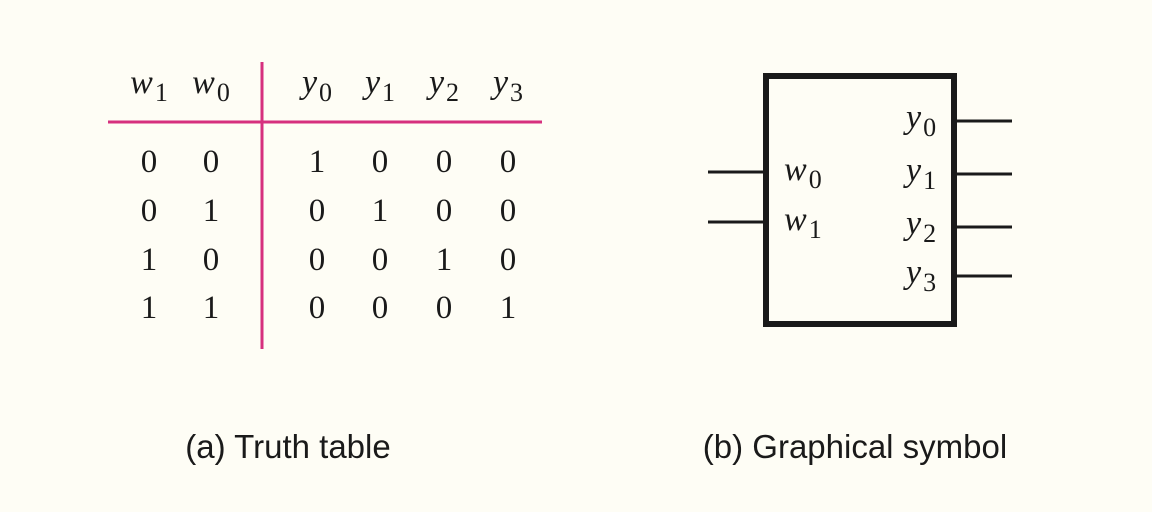 This screenshot has width=1152, height=512. Describe the element at coordinates (287, 446) in the screenshot. I see `truth-table-caption: (a) Truth table` at that location.